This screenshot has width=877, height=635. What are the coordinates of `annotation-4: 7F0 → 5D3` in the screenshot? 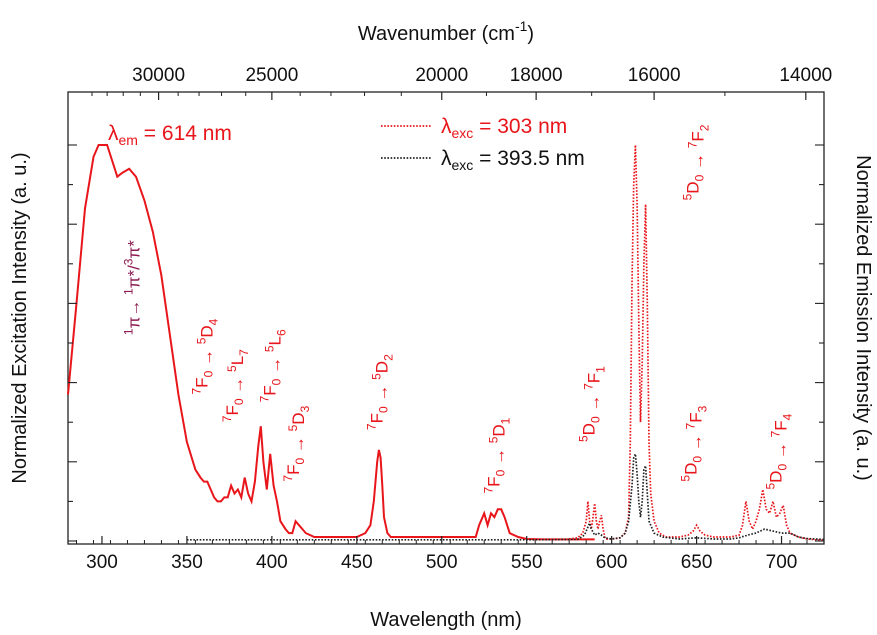 It's located at (296, 443).